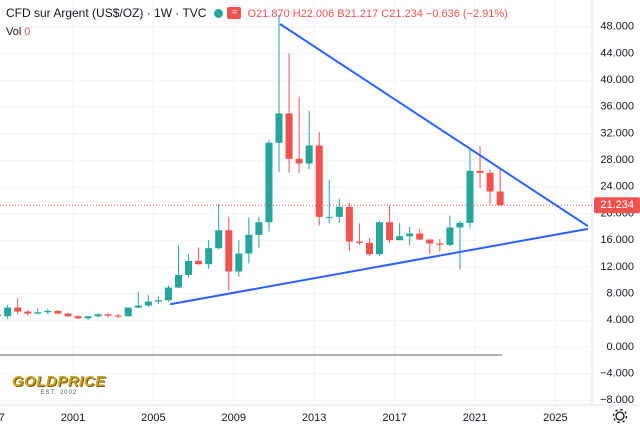  Describe the element at coordinates (617, 107) in the screenshot. I see `y-tick-label: 36.000` at that location.